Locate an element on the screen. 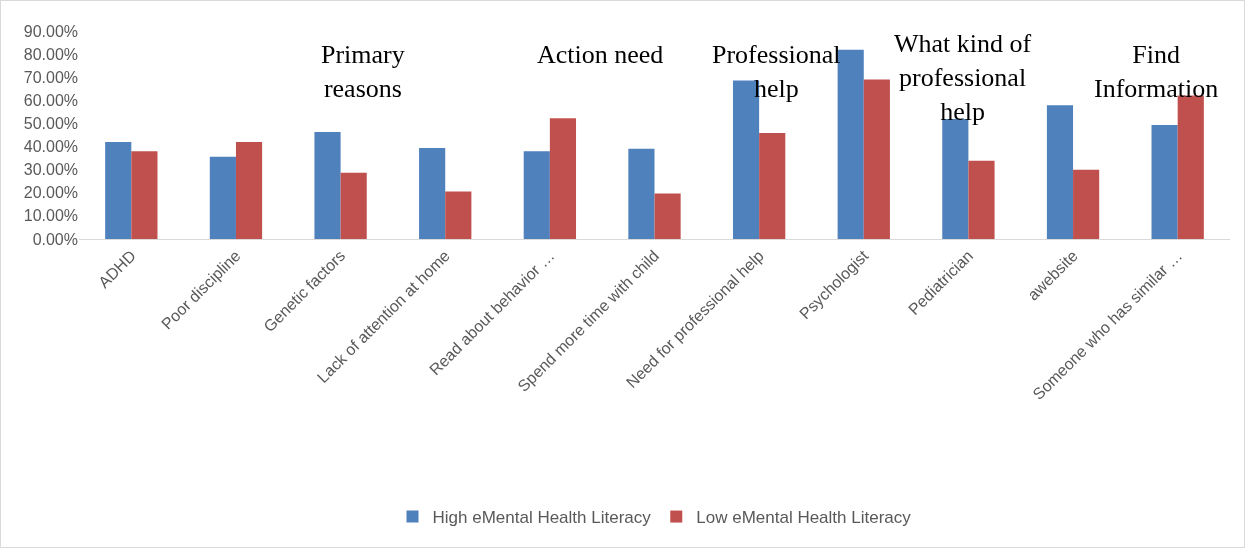 This screenshot has width=1245, height=548. y-tick-label: 20.00% is located at coordinates (50, 193).